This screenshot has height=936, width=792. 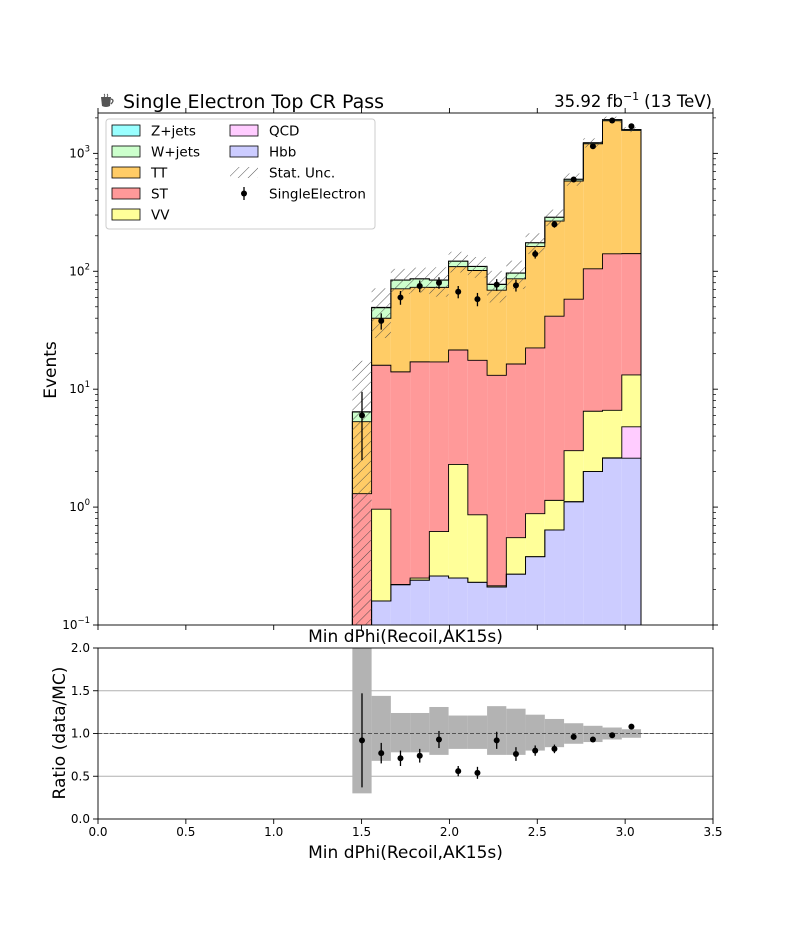 I want to click on step-line-st, so click(x=496, y=439).